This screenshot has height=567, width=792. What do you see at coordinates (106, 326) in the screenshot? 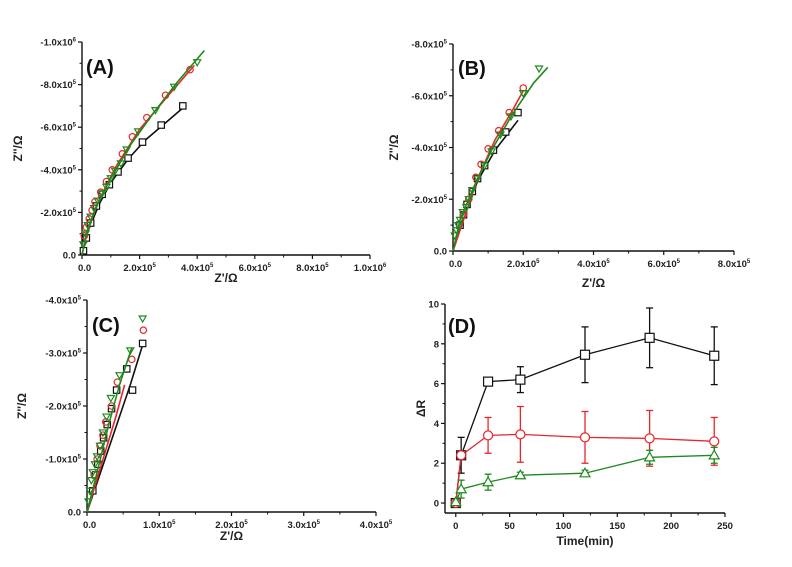
I see `panel-label: (C)` at bounding box center [106, 326].